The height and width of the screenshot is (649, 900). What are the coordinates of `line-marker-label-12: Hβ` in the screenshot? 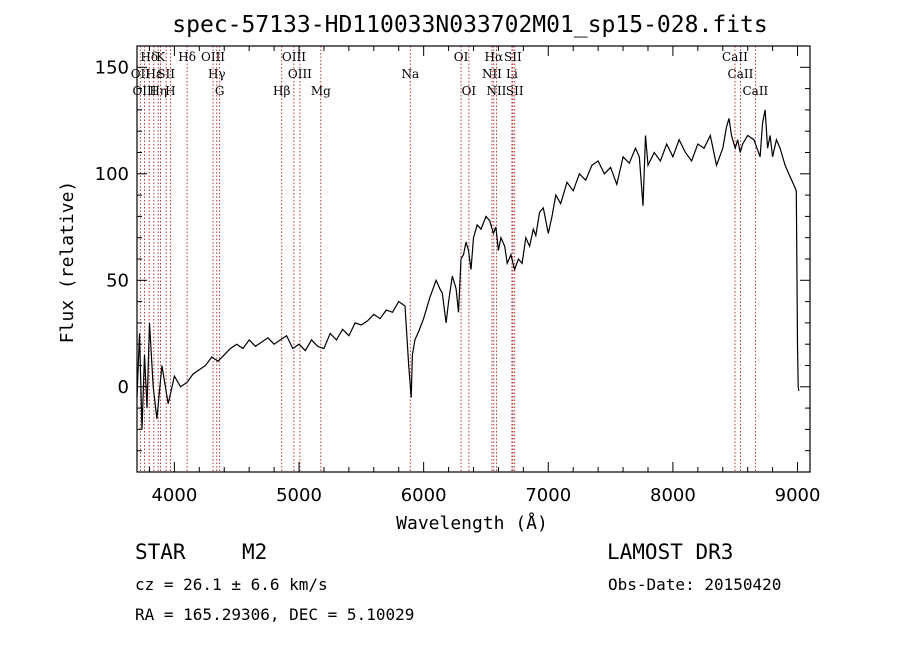 It's located at (281, 91).